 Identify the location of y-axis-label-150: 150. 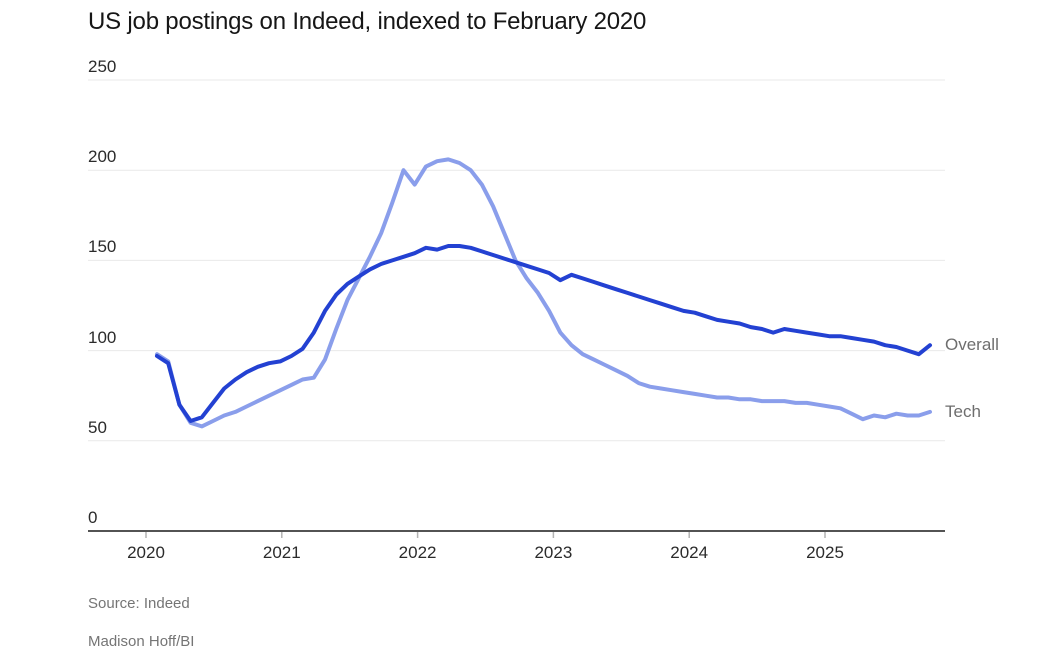
(102, 247).